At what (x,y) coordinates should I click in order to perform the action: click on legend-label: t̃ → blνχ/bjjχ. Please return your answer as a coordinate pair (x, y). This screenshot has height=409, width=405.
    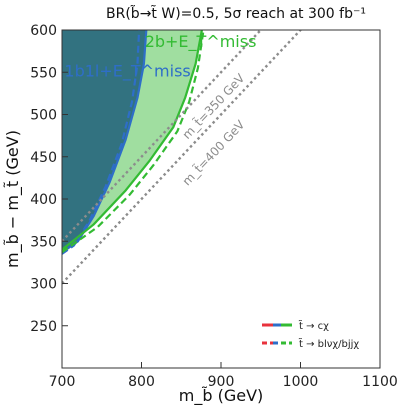
    Looking at the image, I should click on (329, 343).